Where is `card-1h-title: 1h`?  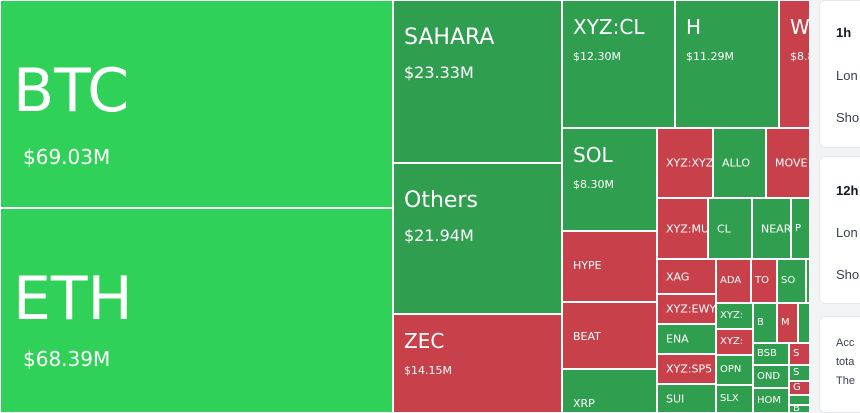
card-1h-title: 1h is located at coordinates (844, 32).